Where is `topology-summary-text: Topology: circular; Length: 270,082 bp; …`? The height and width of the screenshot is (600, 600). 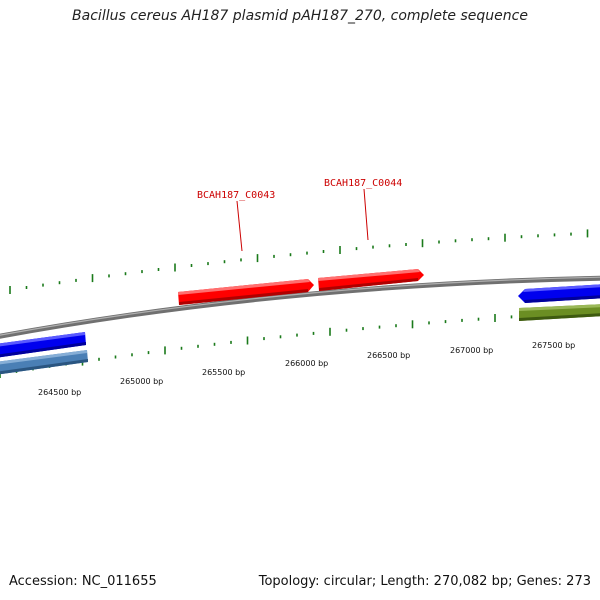
topology-summary-text: Topology: circular; Length: 270,082 bp; … is located at coordinates (424, 581).